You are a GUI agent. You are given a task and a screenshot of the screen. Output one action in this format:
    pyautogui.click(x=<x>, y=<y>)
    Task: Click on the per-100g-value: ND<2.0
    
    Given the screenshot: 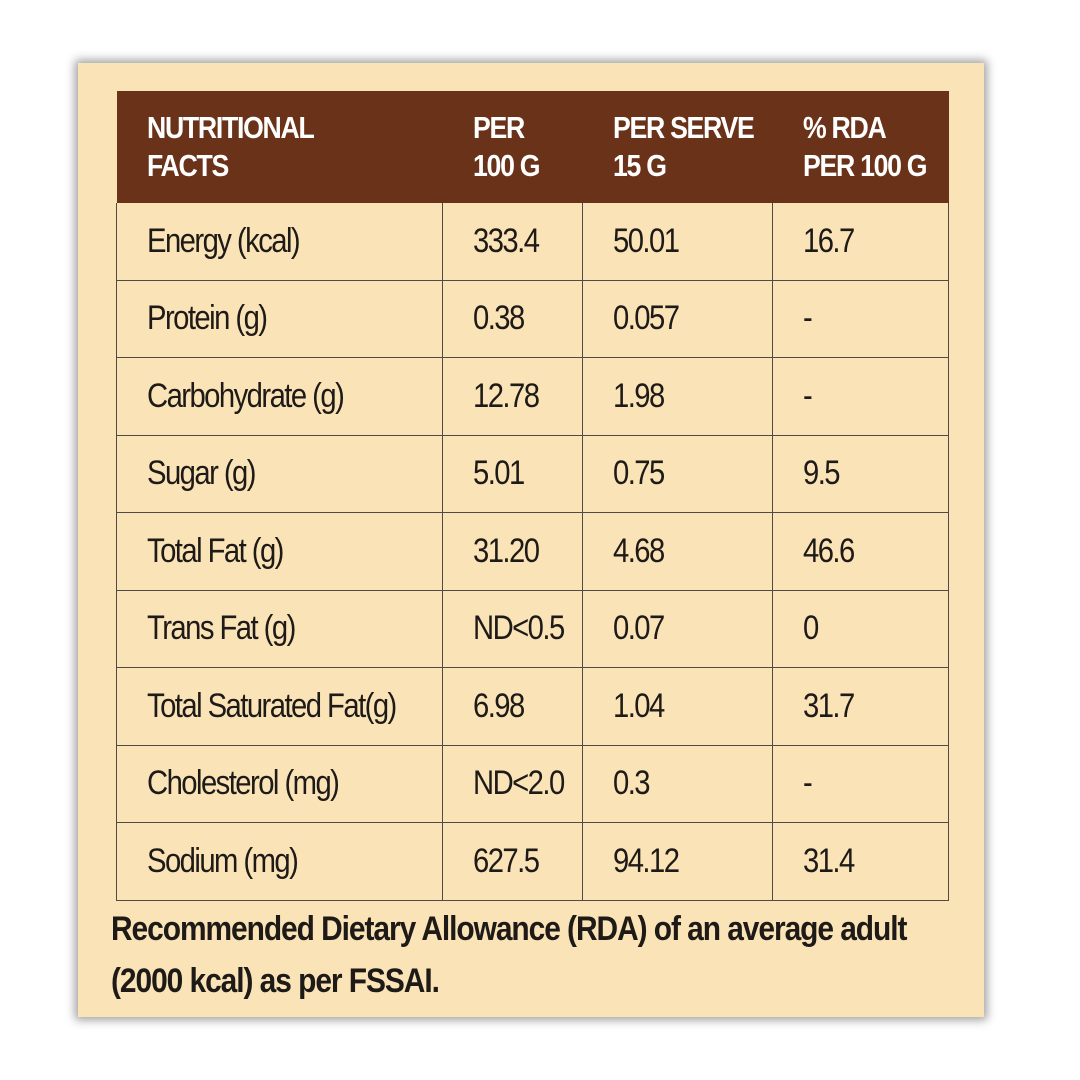 What is the action you would take?
    pyautogui.click(x=512, y=783)
    